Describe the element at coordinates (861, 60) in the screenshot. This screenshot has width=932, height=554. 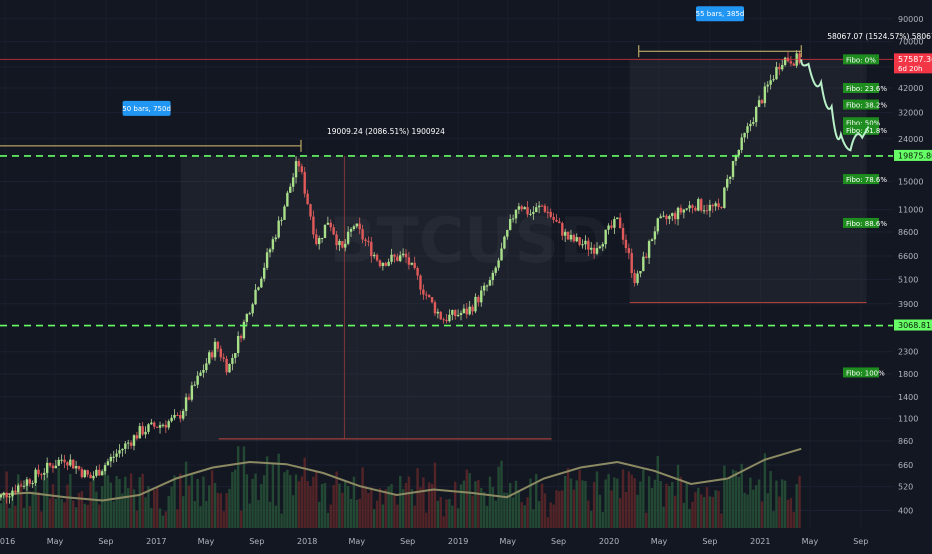
I see `fib-label: Fibo: 0%` at that location.